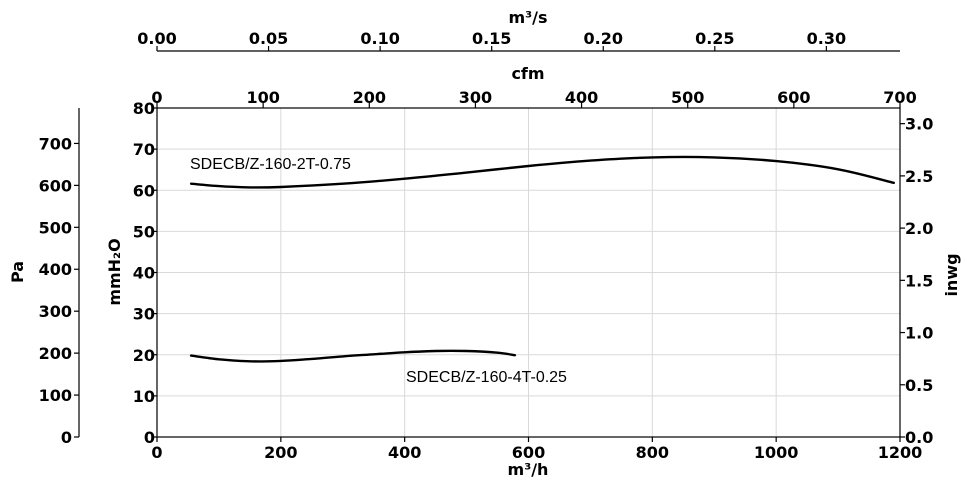 Image resolution: width=965 pixels, height=483 pixels. What do you see at coordinates (55, 185) in the screenshot?
I see `pa-tick-label: 600` at bounding box center [55, 185].